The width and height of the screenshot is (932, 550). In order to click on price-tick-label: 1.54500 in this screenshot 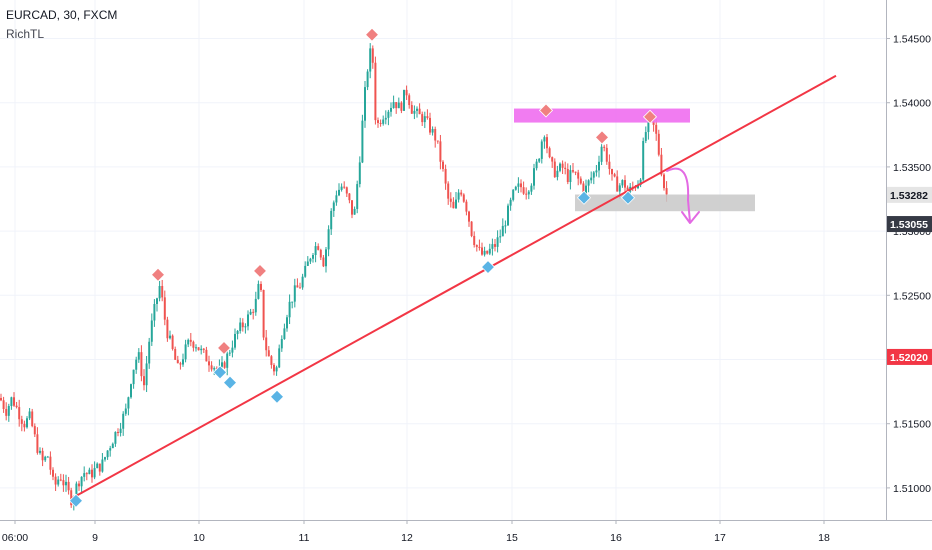, I will do `click(912, 40)`.